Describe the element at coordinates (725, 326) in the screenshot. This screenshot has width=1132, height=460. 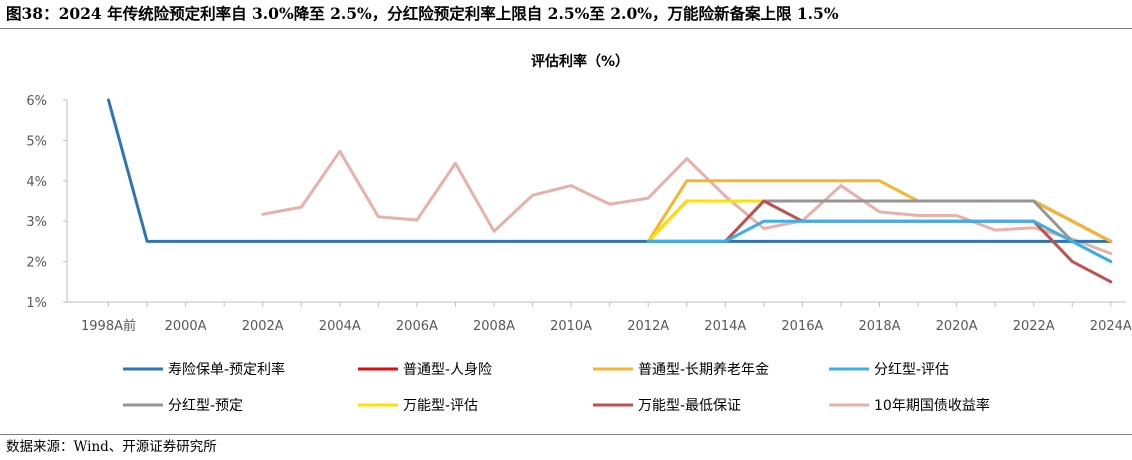
I see `x-tick-label: 2014A` at that location.